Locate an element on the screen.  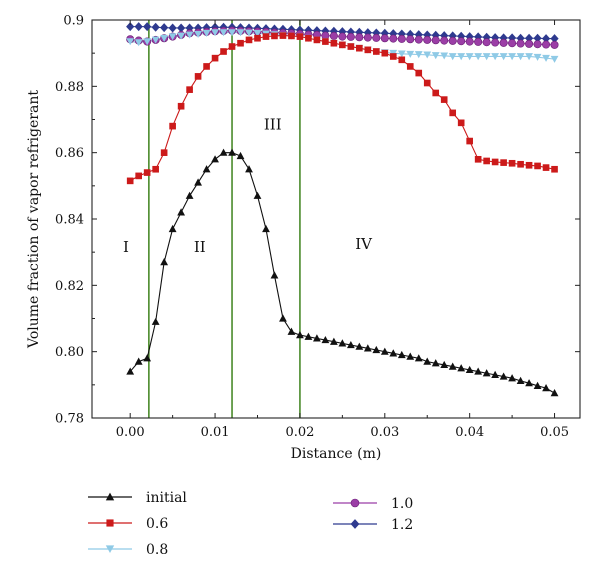
y-tick-label: 0.9 is located at coordinates (73, 21).